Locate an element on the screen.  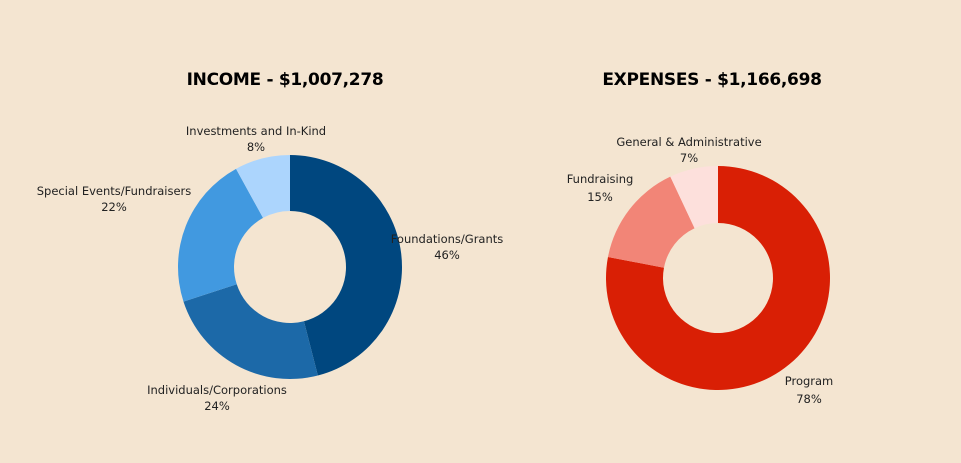
slice-individuals-corporations is located at coordinates (250, 331).